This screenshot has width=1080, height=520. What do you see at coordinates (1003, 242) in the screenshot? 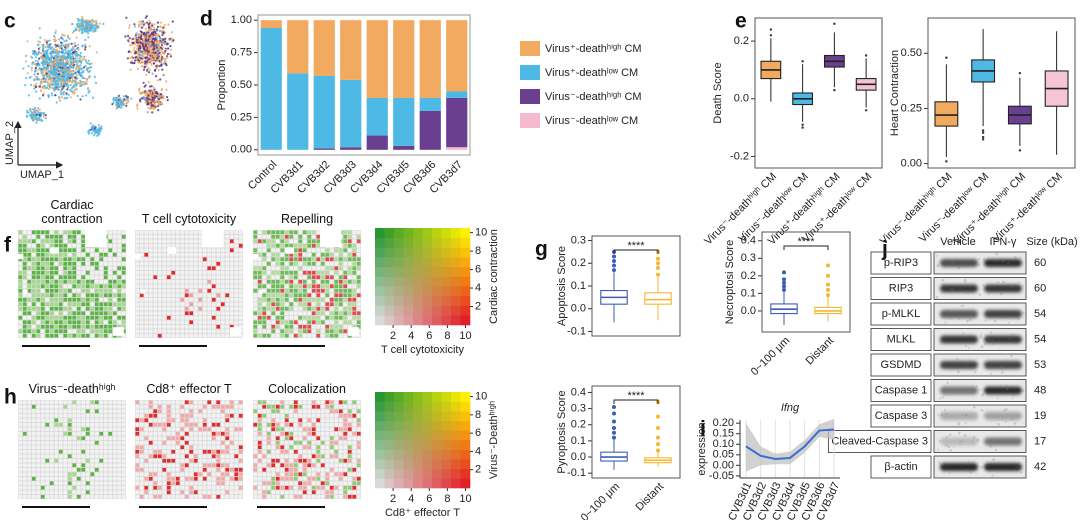
I see `blot-column-header: IFN-γ` at bounding box center [1003, 242].